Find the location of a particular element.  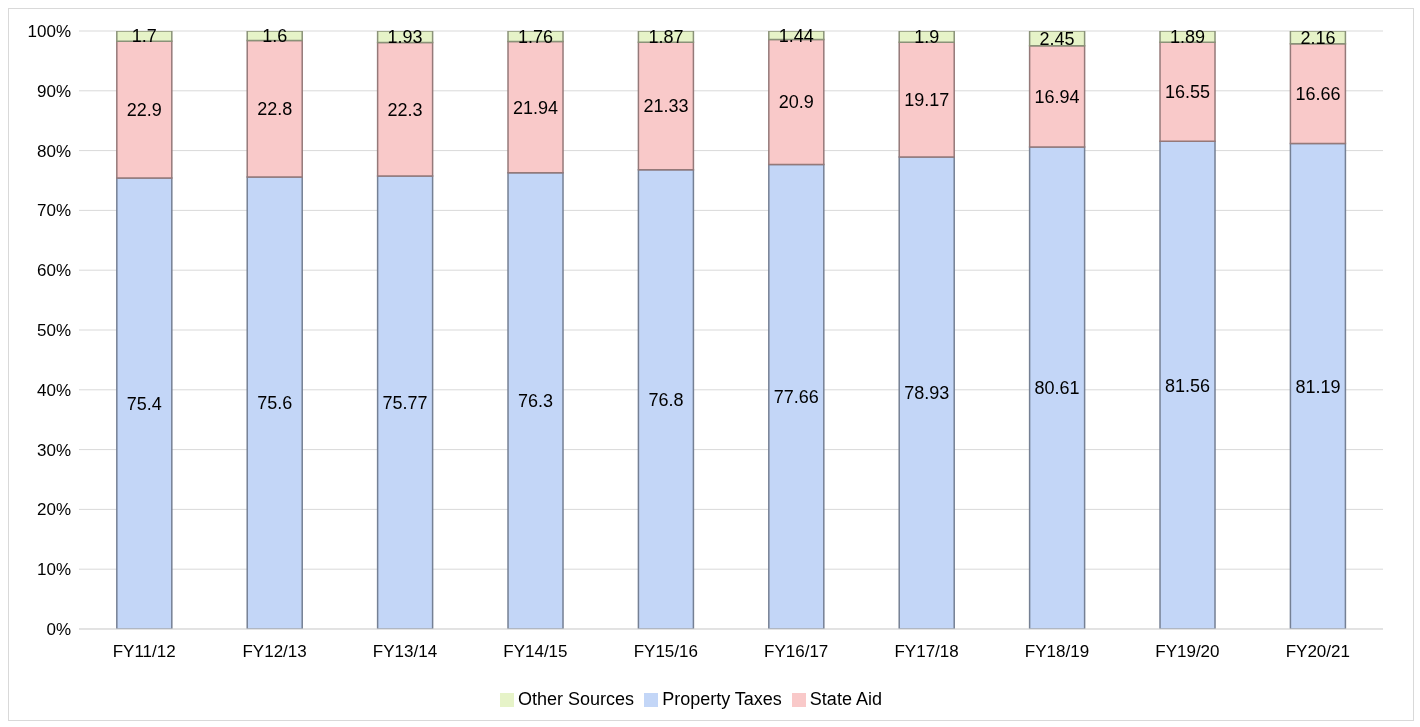

y-tick-label: 80% is located at coordinates (53, 151).